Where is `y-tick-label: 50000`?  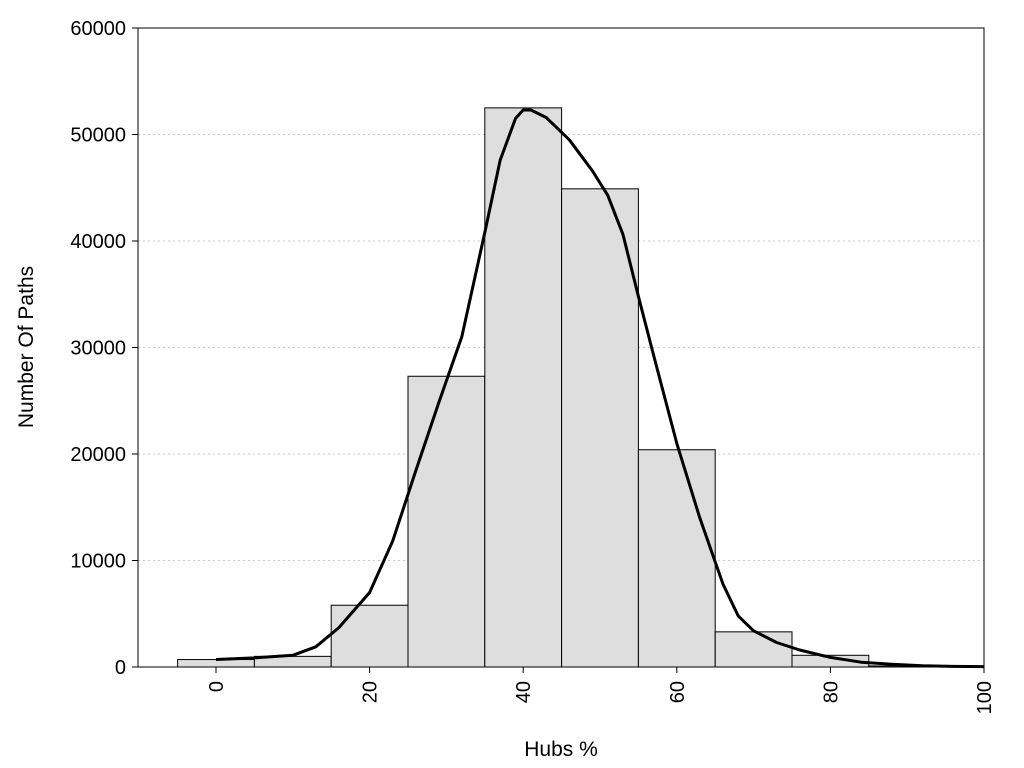 y-tick-label: 50000 is located at coordinates (98, 136).